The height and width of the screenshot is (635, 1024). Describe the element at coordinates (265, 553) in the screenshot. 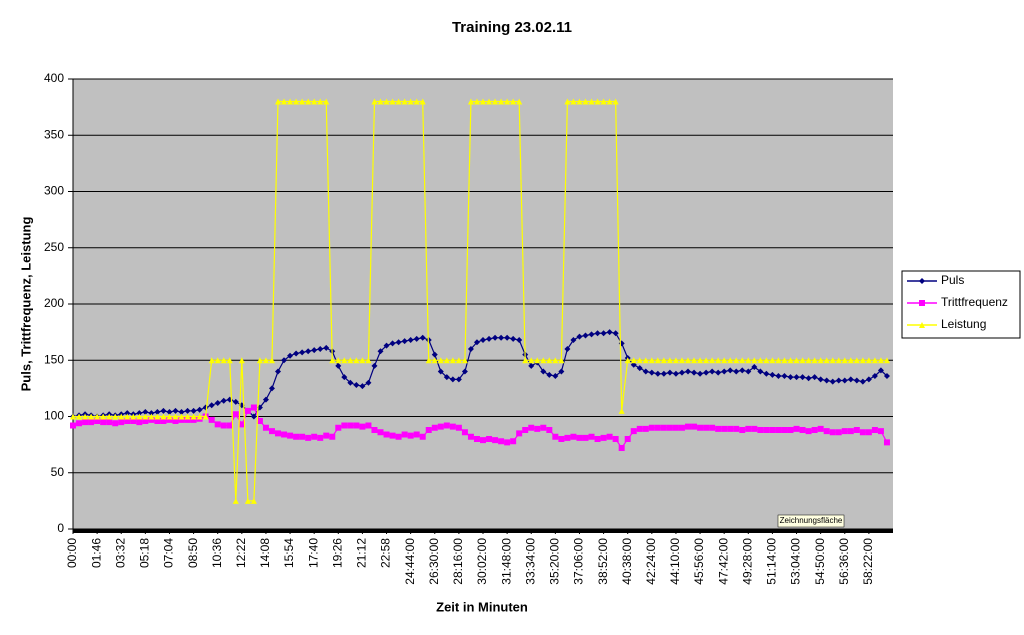

I see `x-tick-label: 14:08` at that location.